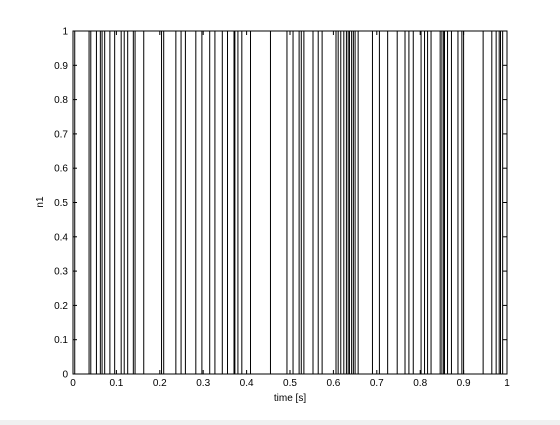 The width and height of the screenshot is (560, 425). Describe the element at coordinates (61, 340) in the screenshot. I see `y-tick-label: 0.1` at that location.